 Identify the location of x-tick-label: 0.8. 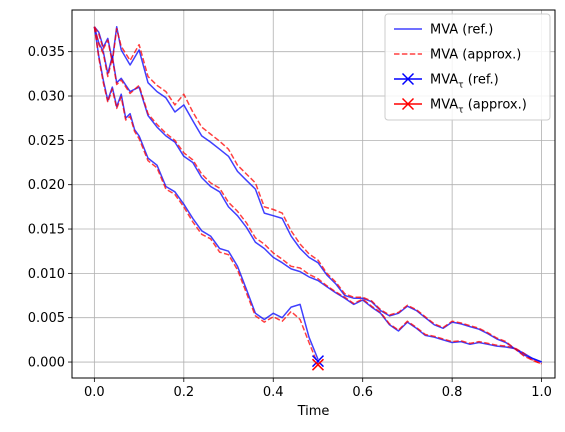
(452, 392).